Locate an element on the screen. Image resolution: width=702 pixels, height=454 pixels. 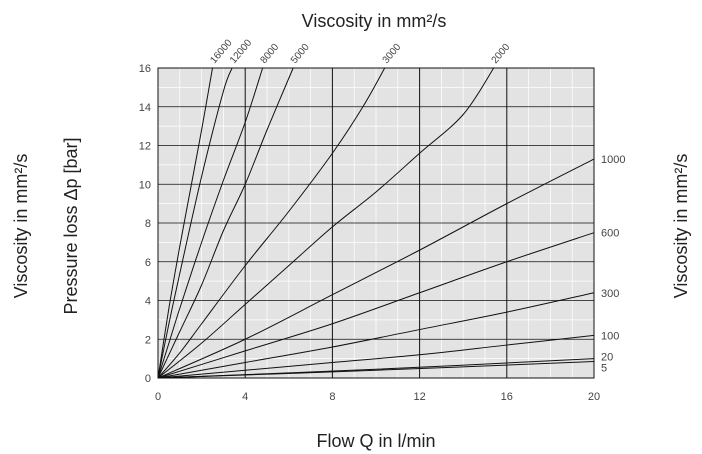
x-tick-16: 16 is located at coordinates (507, 397).